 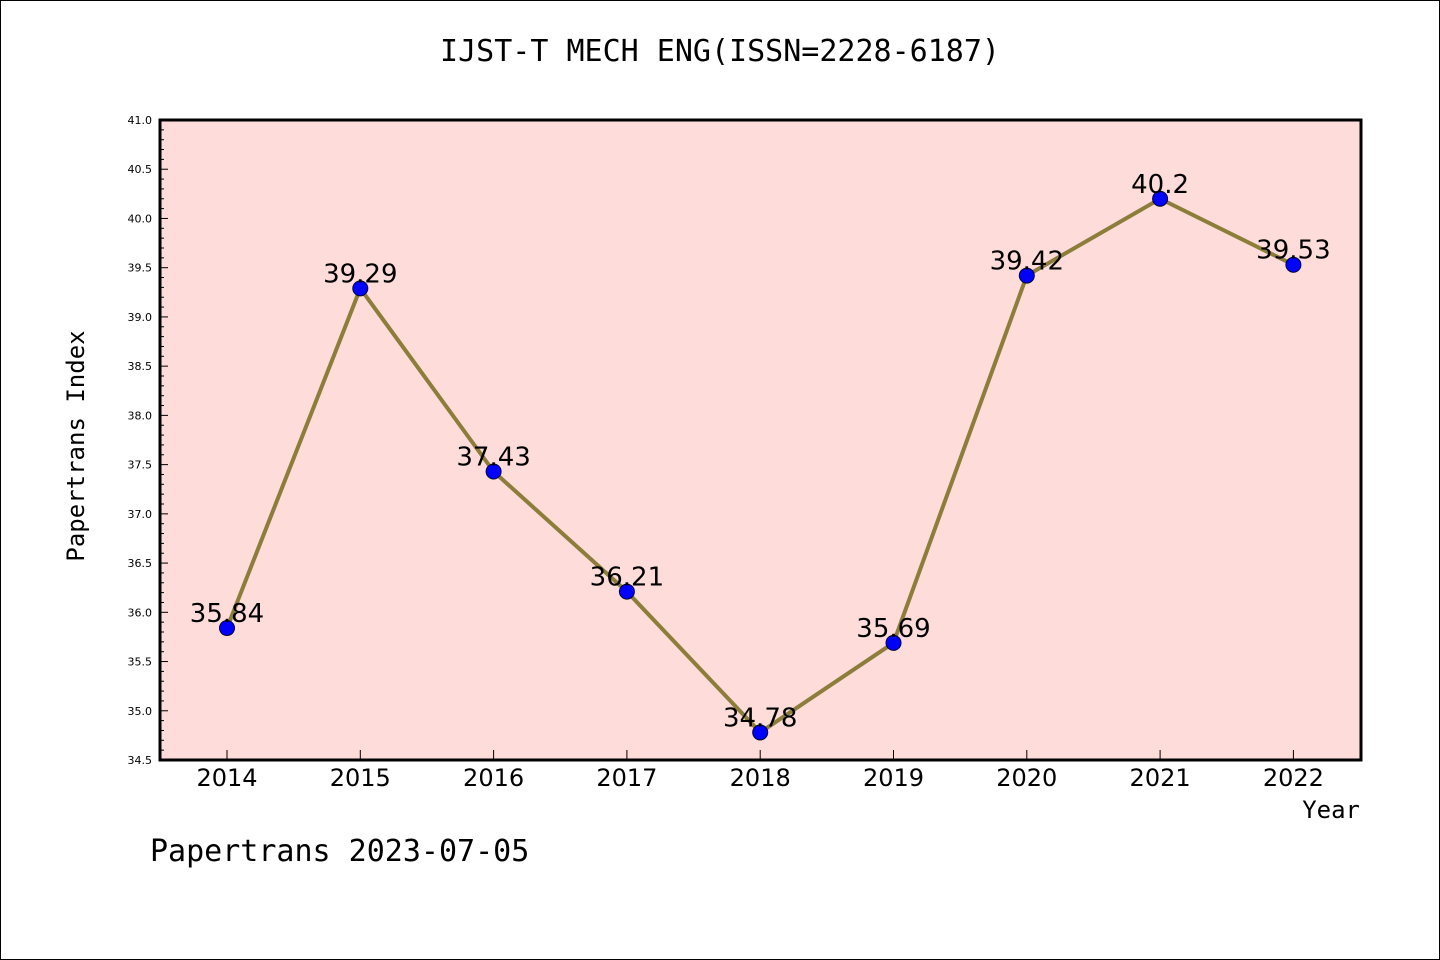 What do you see at coordinates (140, 612) in the screenshot?
I see `y-tick-label: 36.0` at bounding box center [140, 612].